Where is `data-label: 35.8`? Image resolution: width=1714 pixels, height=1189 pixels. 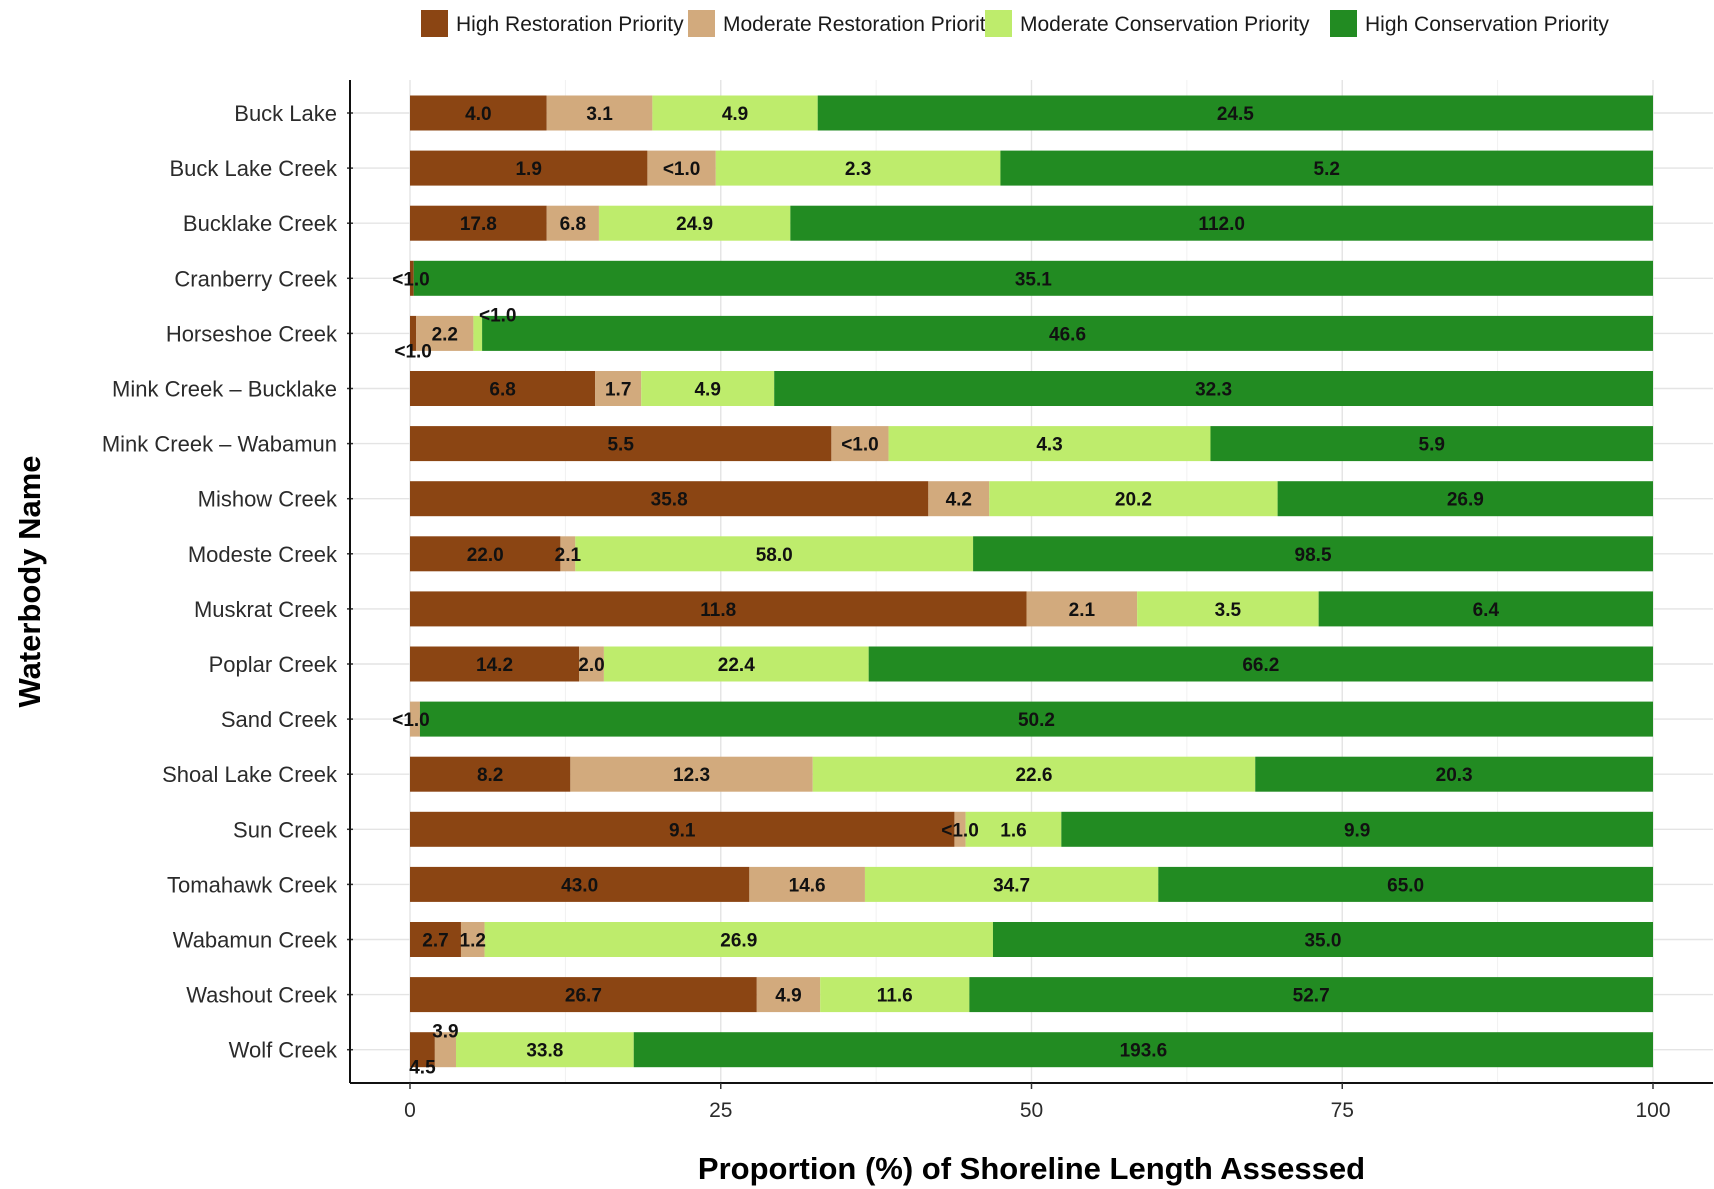
data-label: 35.8 is located at coordinates (669, 500).